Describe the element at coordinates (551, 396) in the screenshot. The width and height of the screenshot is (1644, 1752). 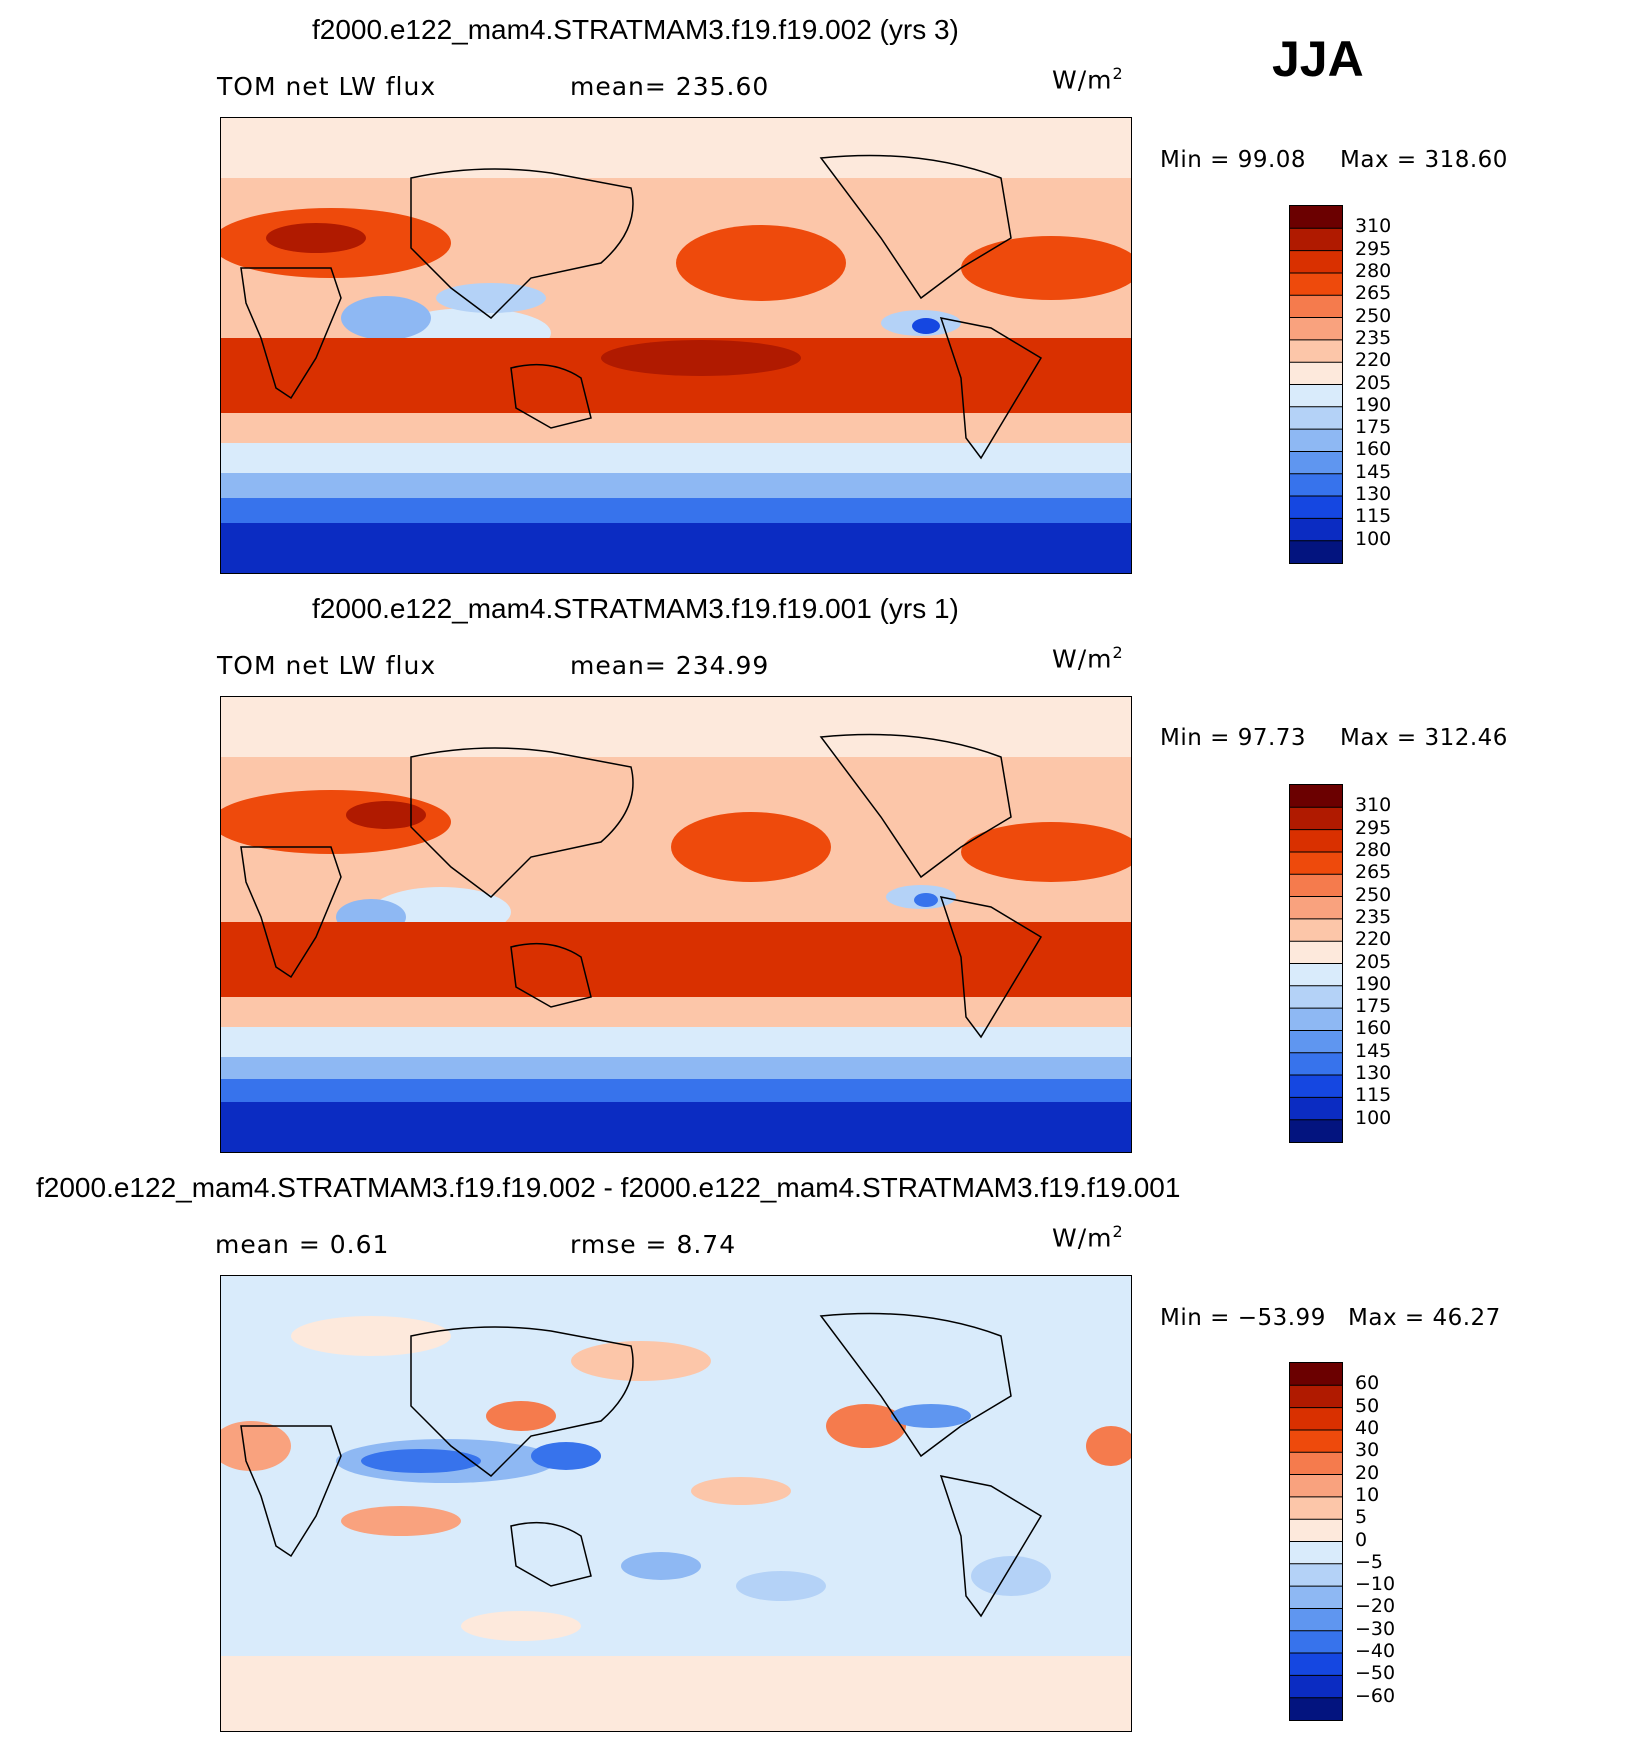
I see `panel1-australia-coast` at that location.